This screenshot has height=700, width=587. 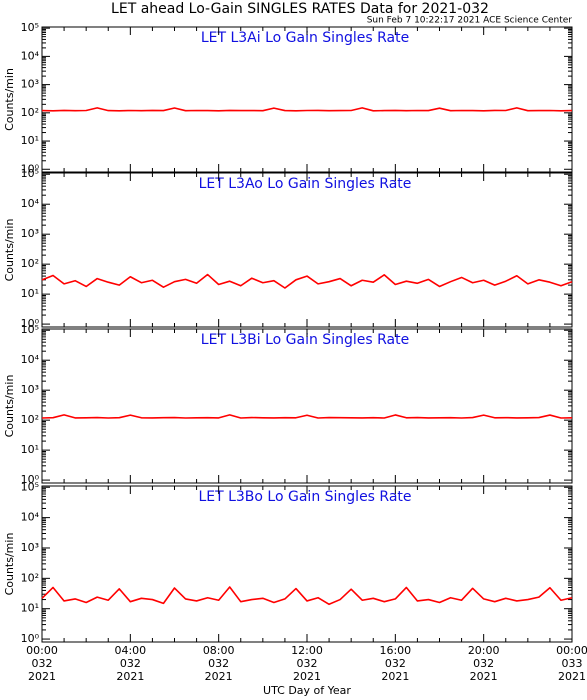 I want to click on panel-title: LET L3Bi Lo Gain Singles Rate, so click(x=305, y=340).